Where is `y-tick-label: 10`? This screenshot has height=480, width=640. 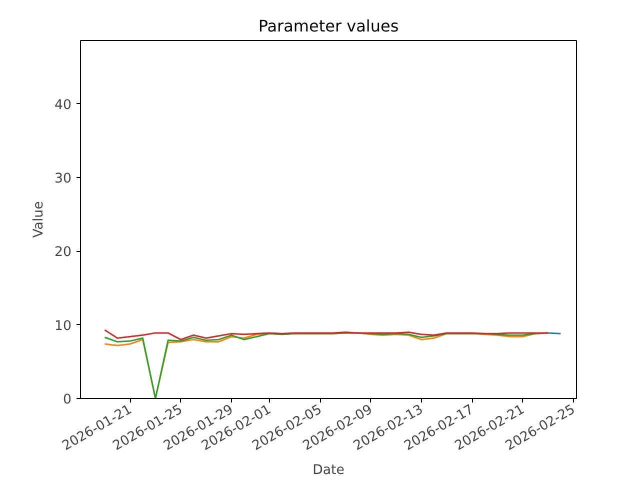 y-tick-label: 10 is located at coordinates (63, 326).